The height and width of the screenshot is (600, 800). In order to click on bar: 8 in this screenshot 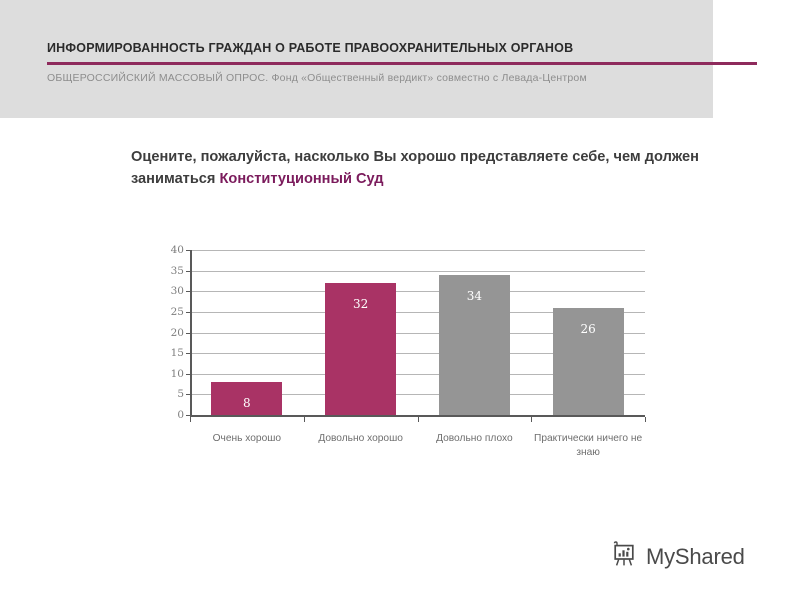, I will do `click(247, 398)`.